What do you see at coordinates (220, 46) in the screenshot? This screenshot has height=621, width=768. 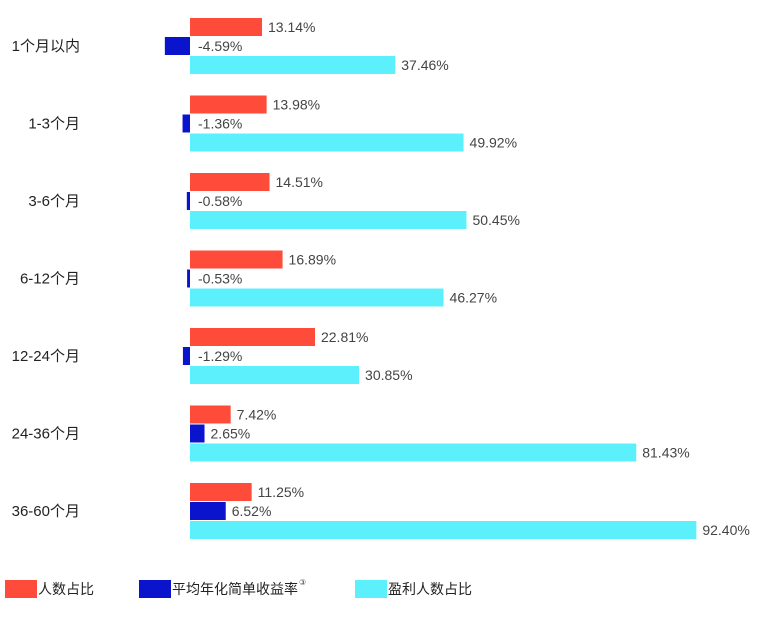 I see `value-label: -4.59%` at bounding box center [220, 46].